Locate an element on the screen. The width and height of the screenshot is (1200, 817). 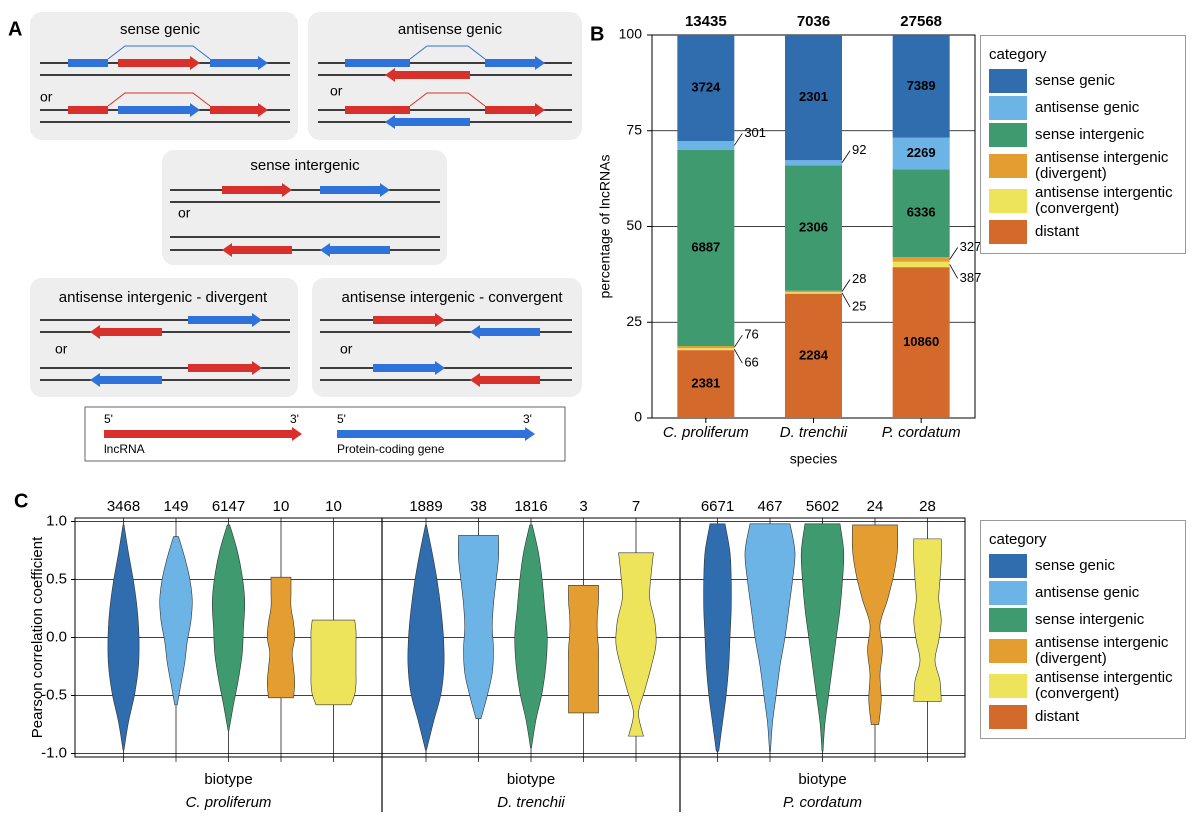
legend-label: antisense genic is located at coordinates (1087, 592).